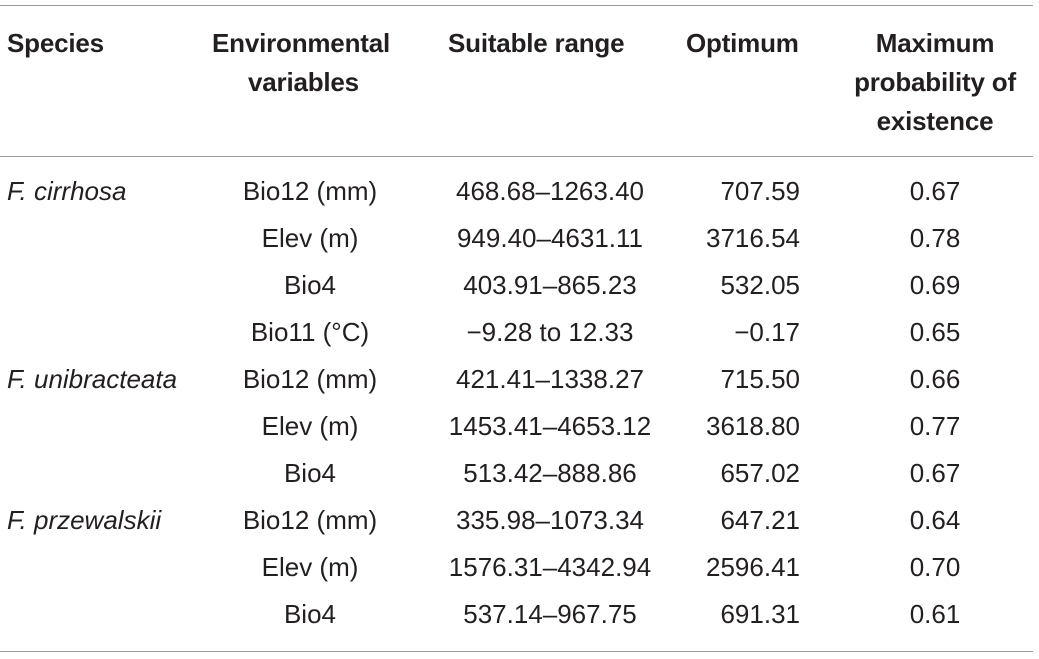 This screenshot has width=1039, height=659. What do you see at coordinates (767, 332) in the screenshot?
I see `cell-optimum: −0.17` at bounding box center [767, 332].